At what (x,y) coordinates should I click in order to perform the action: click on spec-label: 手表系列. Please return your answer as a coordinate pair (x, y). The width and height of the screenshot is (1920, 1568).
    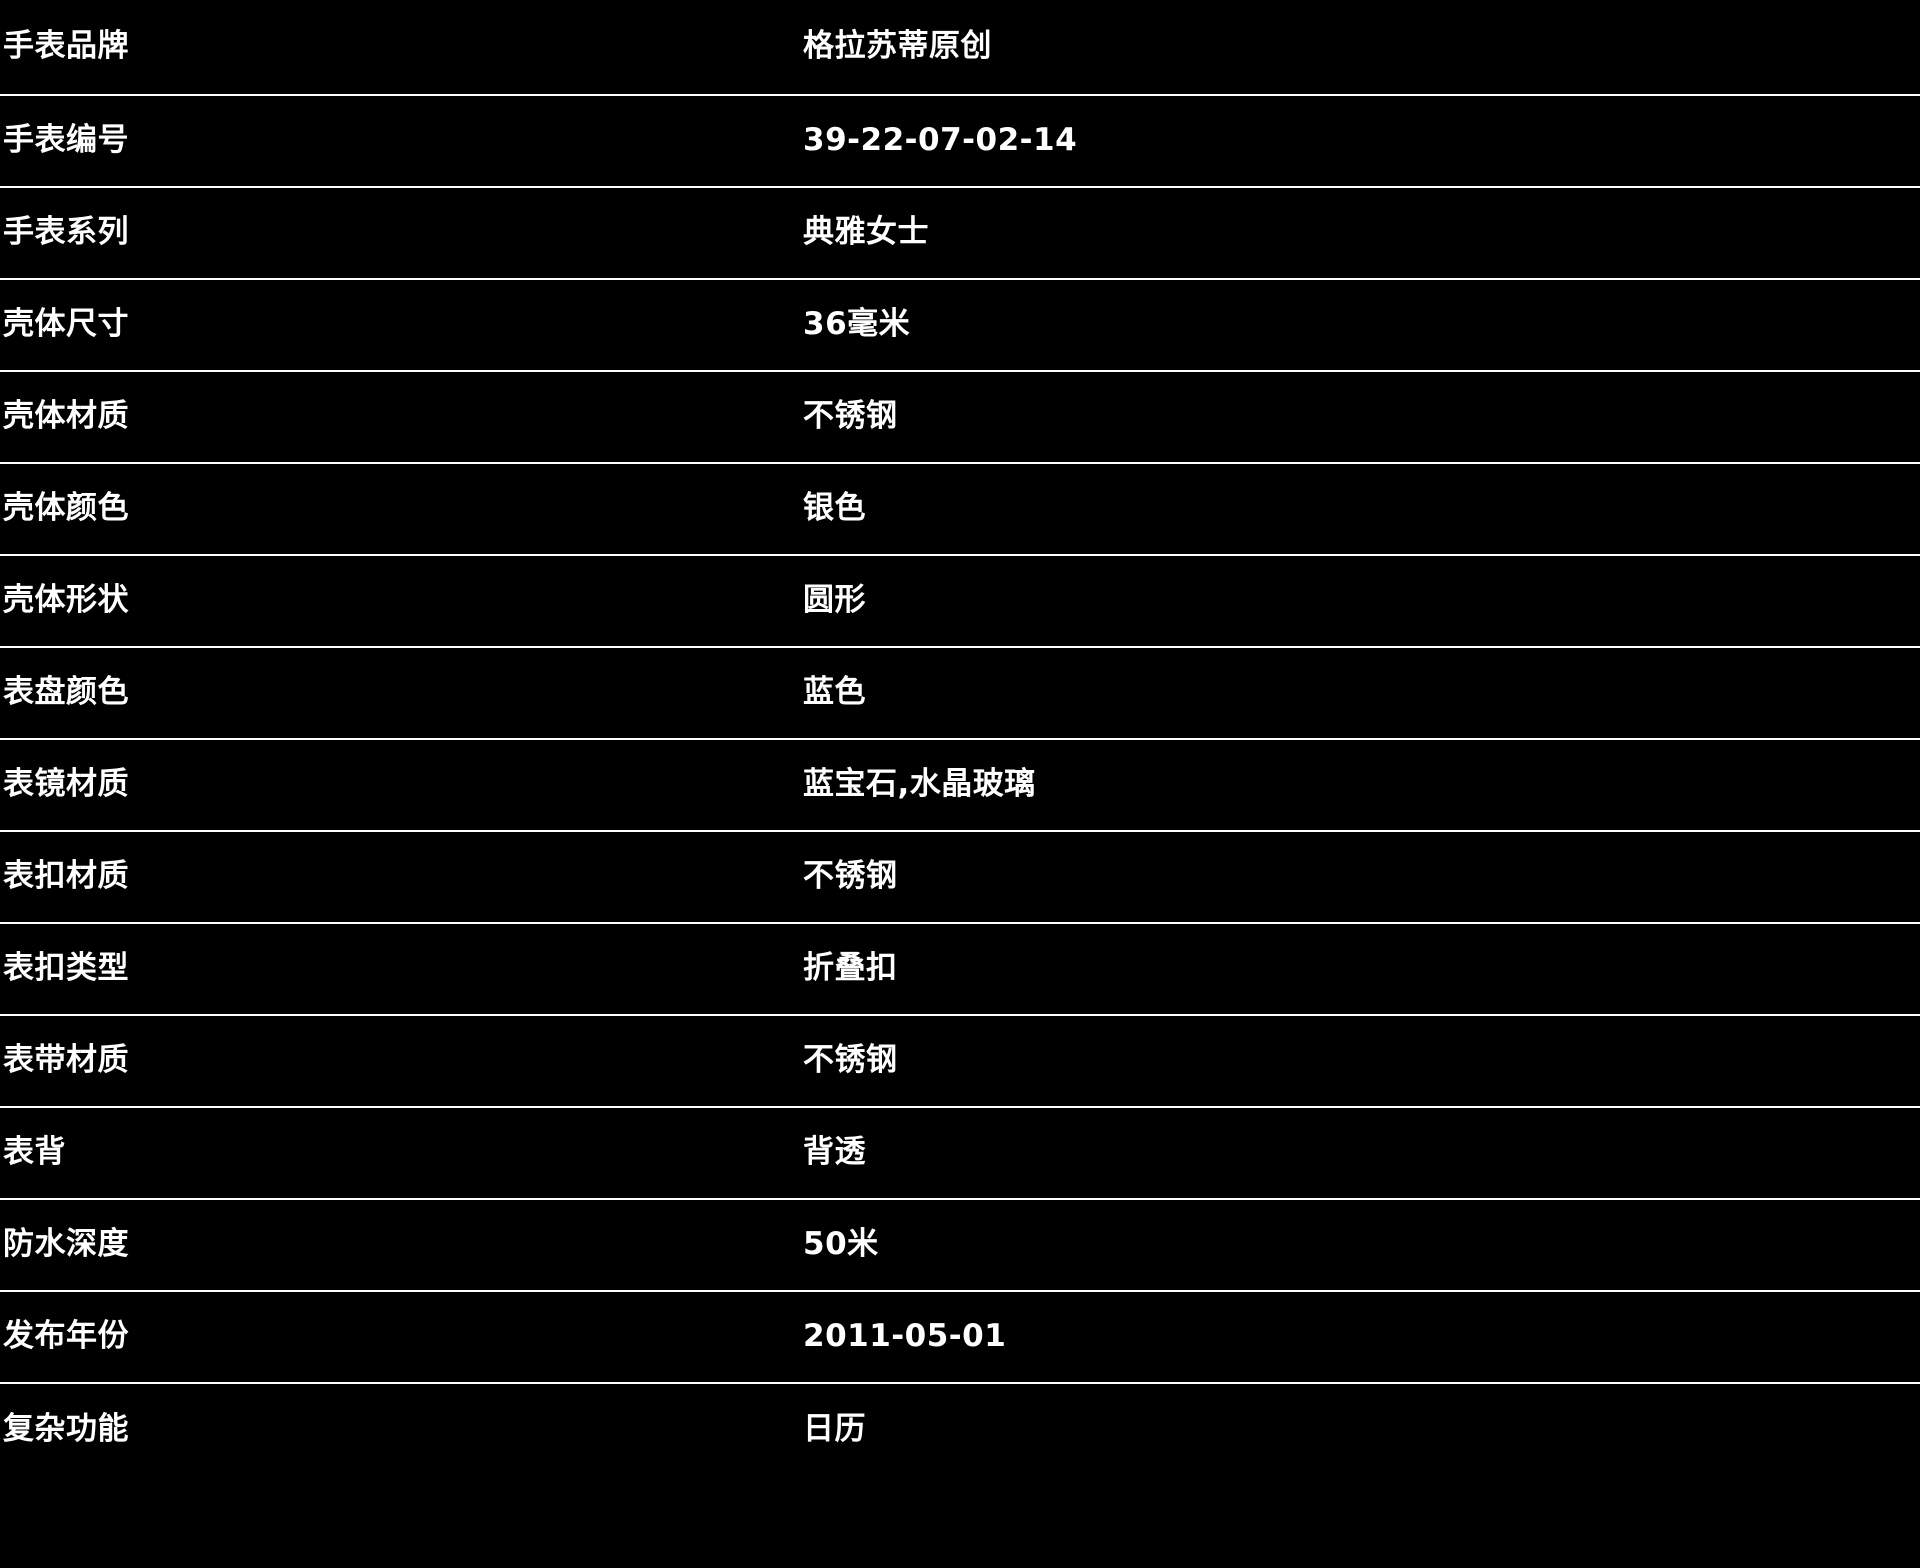
    Looking at the image, I should click on (66, 232).